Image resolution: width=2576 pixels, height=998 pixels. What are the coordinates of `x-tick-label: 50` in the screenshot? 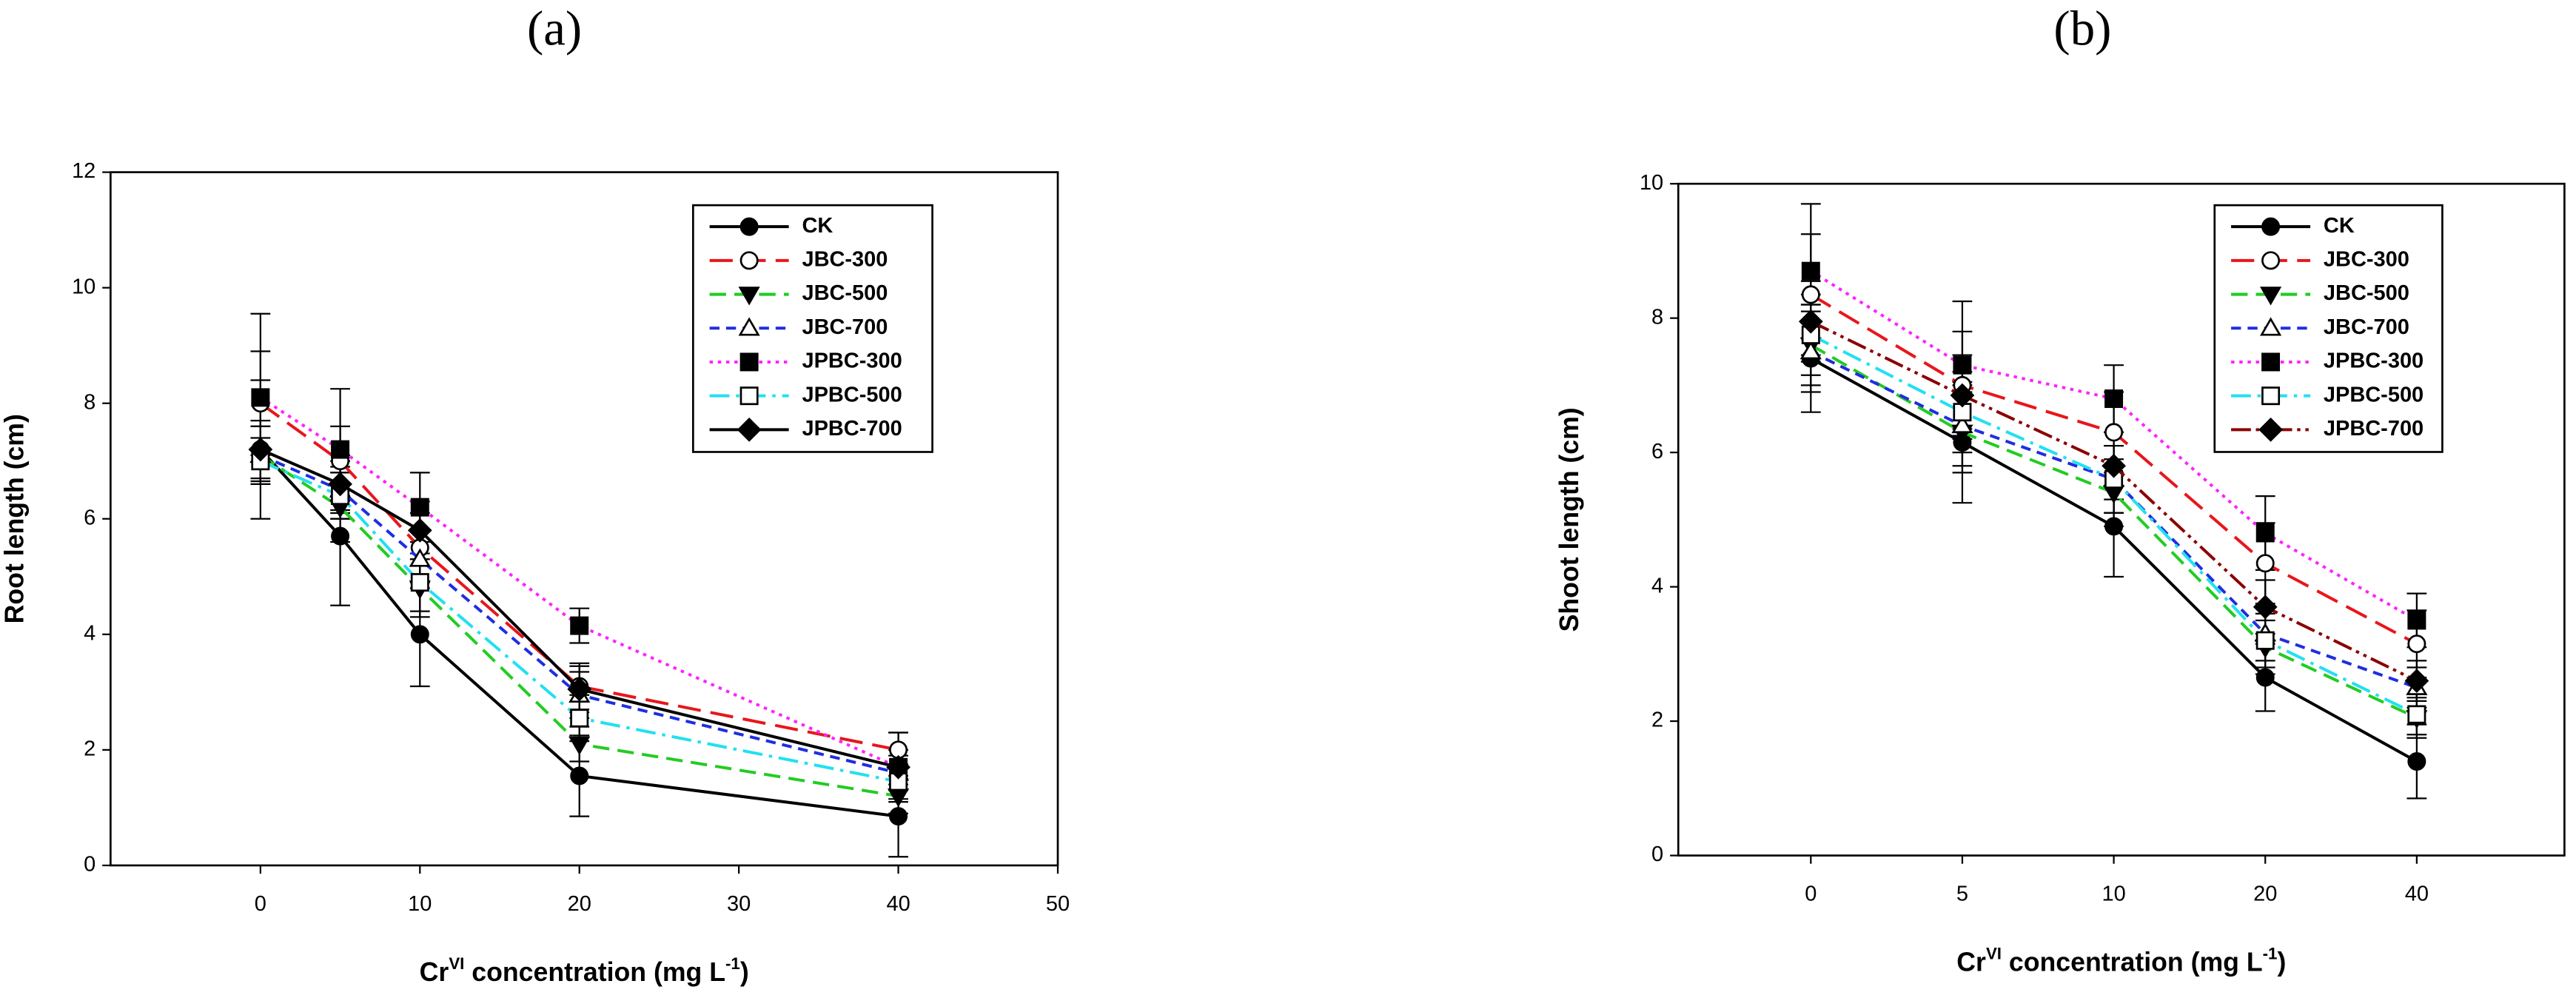 It's located at (1058, 904).